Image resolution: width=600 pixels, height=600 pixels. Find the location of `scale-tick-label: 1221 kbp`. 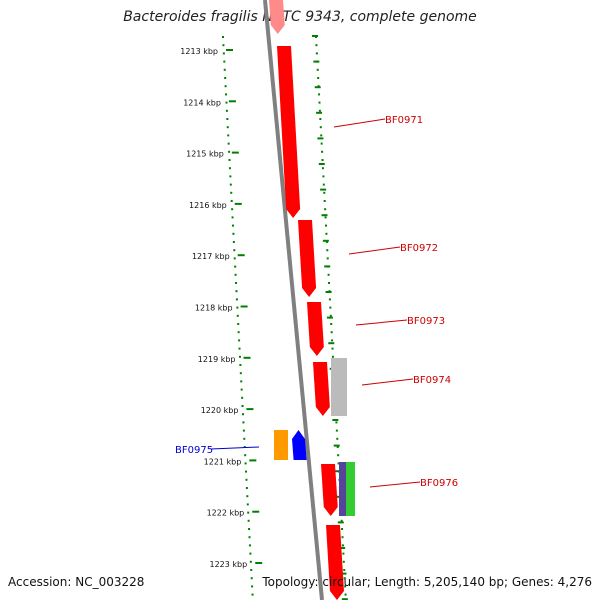

scale-tick-label: 1221 kbp is located at coordinates (223, 461).